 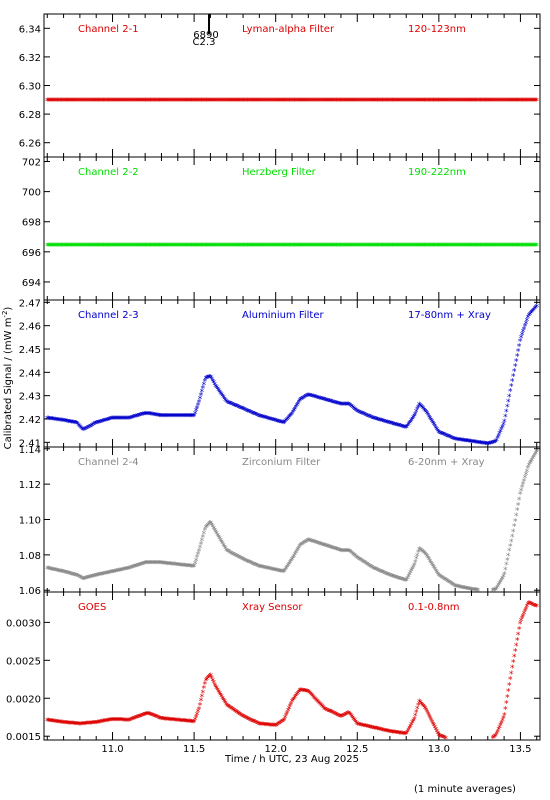 What do you see at coordinates (108, 462) in the screenshot?
I see `panel-label: Channel 2-4` at bounding box center [108, 462].